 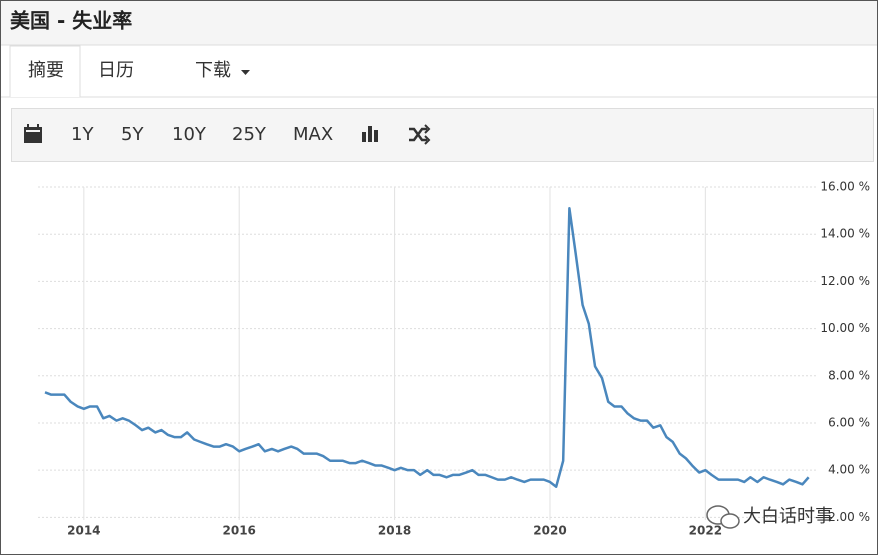 What do you see at coordinates (849, 517) in the screenshot?
I see `y-tick-label: 2.00 %` at bounding box center [849, 517].